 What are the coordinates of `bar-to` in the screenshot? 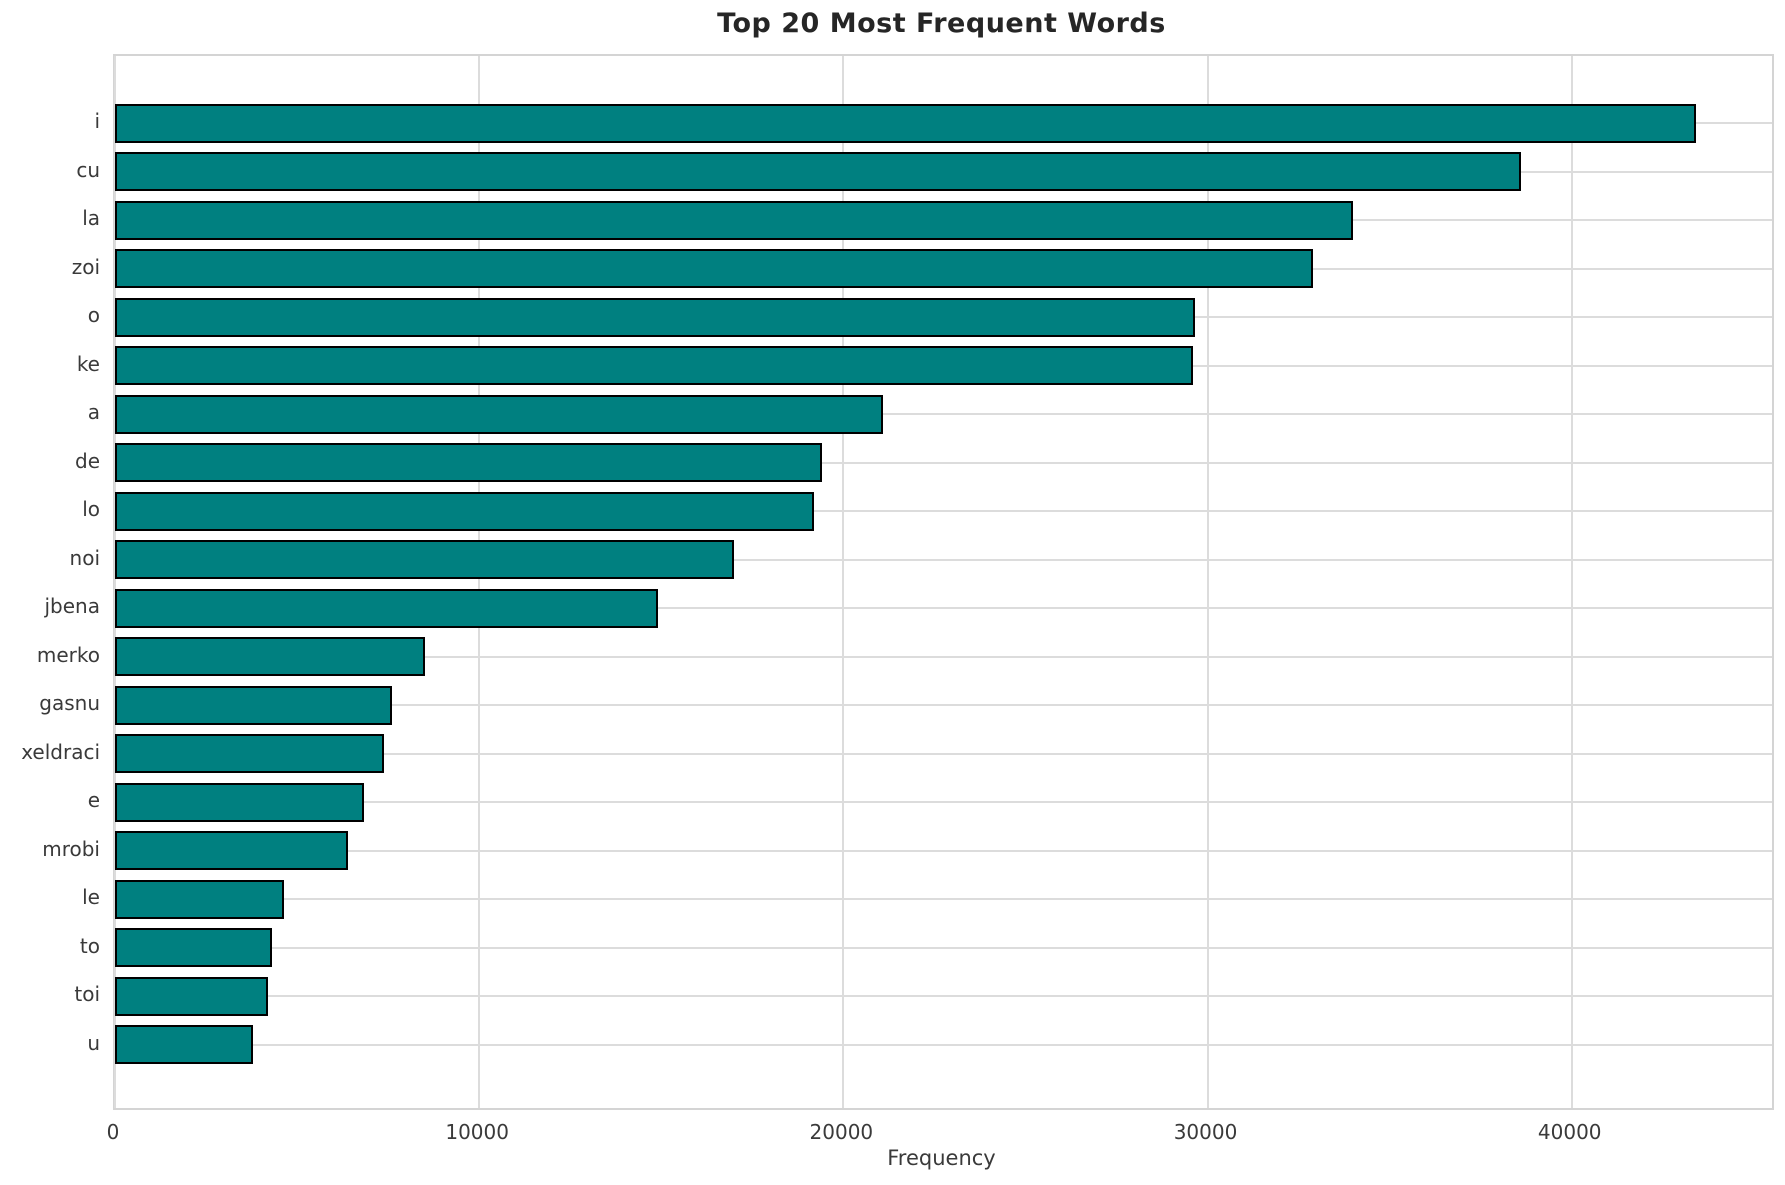 It's located at (193, 947).